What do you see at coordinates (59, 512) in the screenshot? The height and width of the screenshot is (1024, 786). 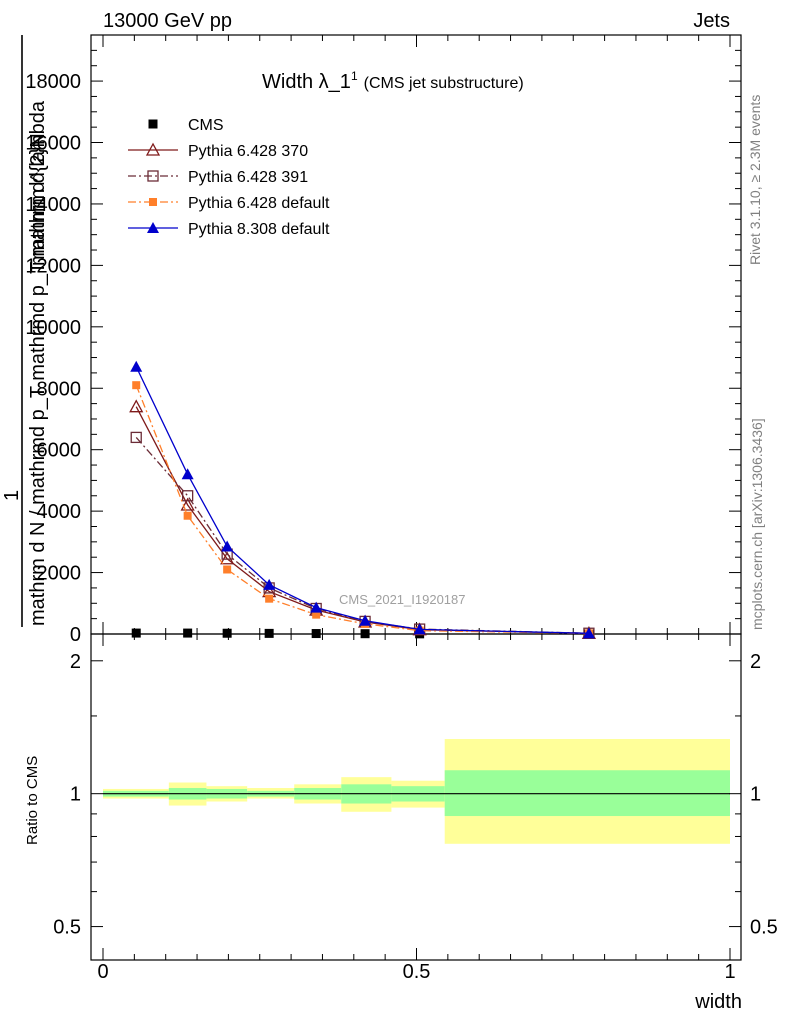 I see `y-tick-label: 4000` at bounding box center [59, 512].